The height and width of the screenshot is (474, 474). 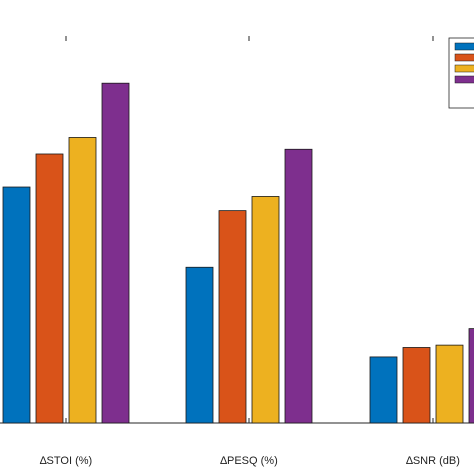 What do you see at coordinates (433, 461) in the screenshot?
I see `x-tick-label: ∆SNR (dB)` at bounding box center [433, 461].